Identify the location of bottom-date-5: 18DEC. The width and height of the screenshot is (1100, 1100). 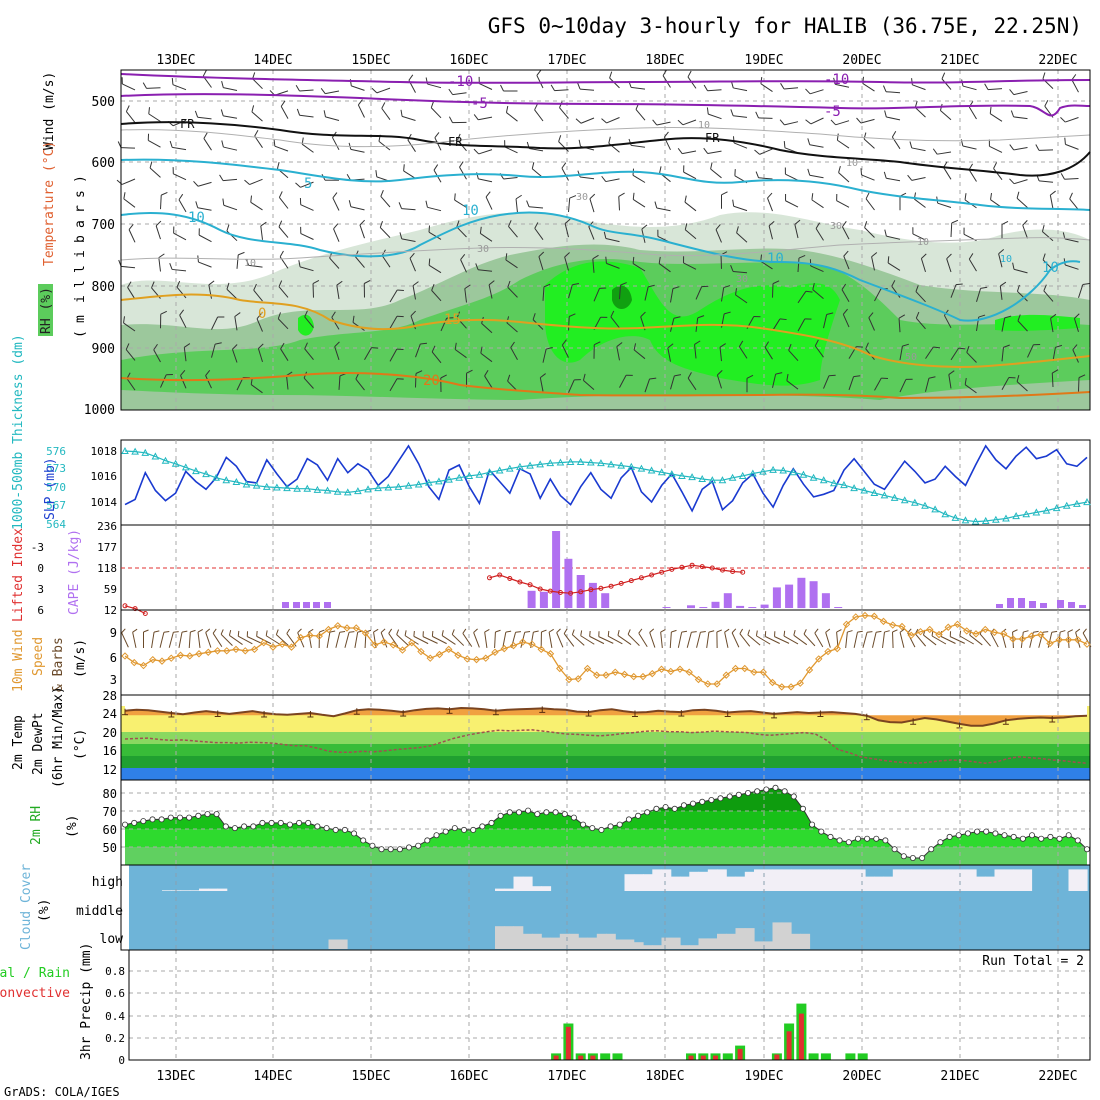
(664, 1076).